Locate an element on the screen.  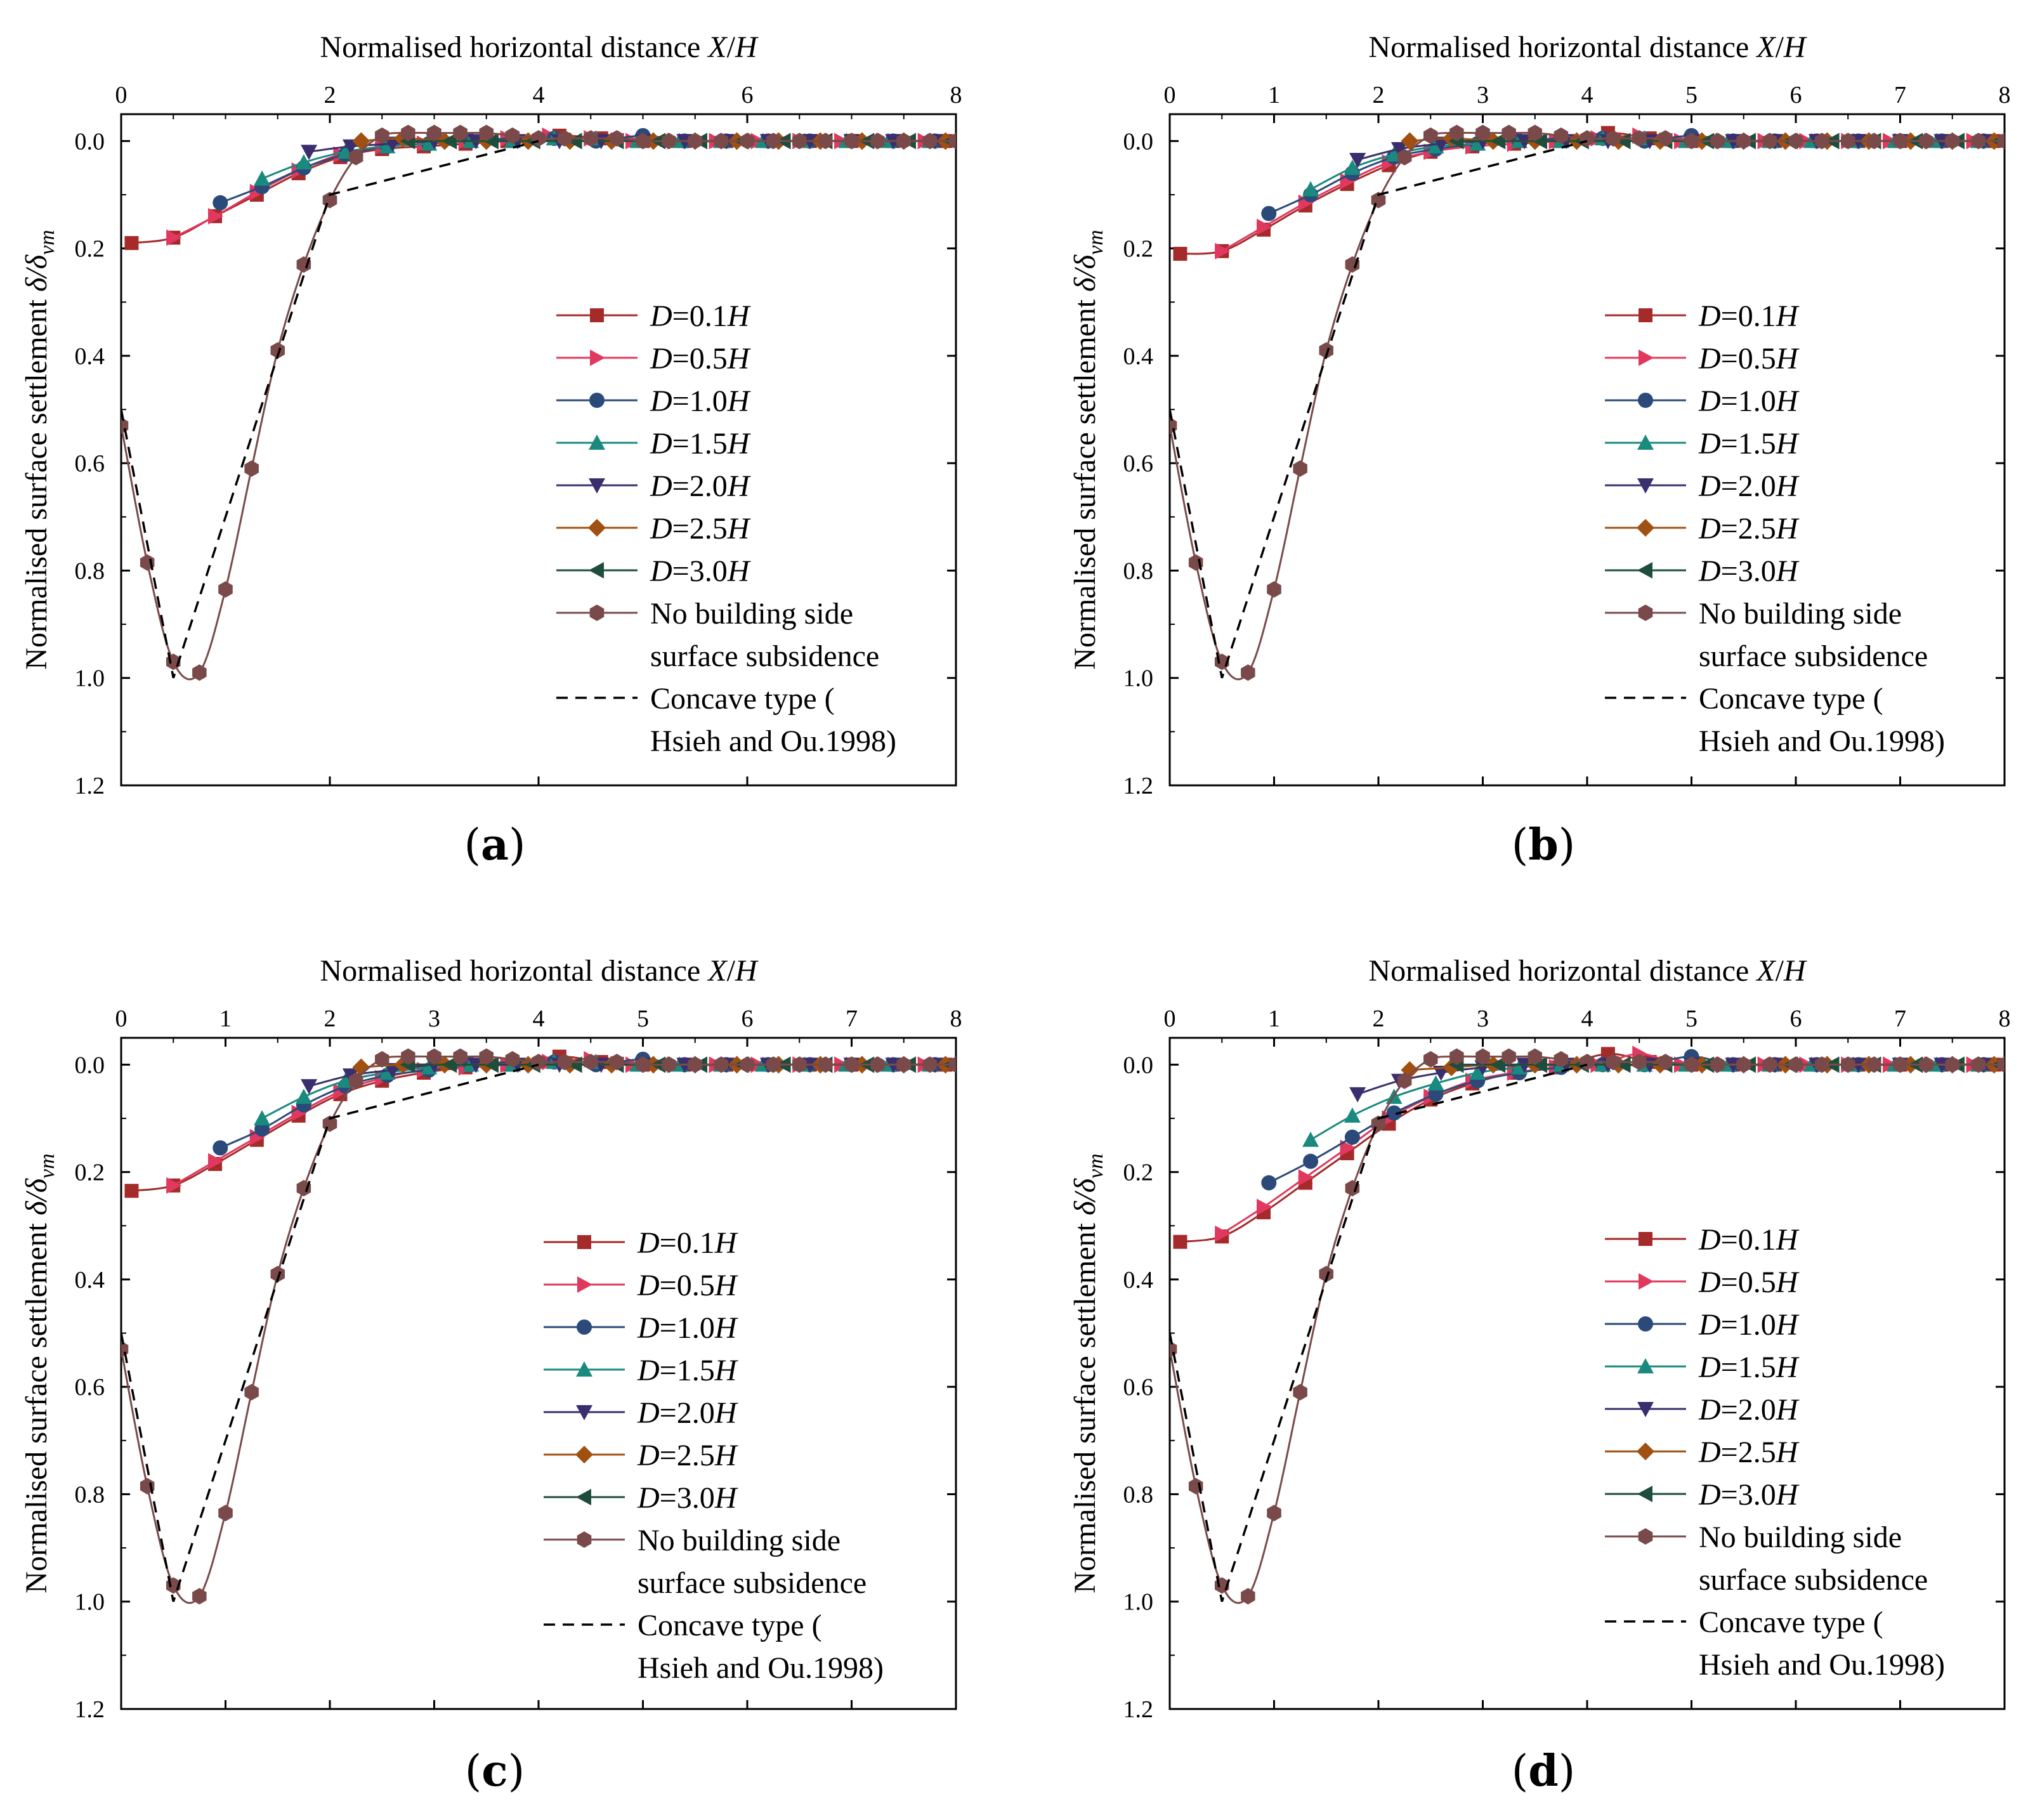
x-tick-label: 0 is located at coordinates (122, 95).